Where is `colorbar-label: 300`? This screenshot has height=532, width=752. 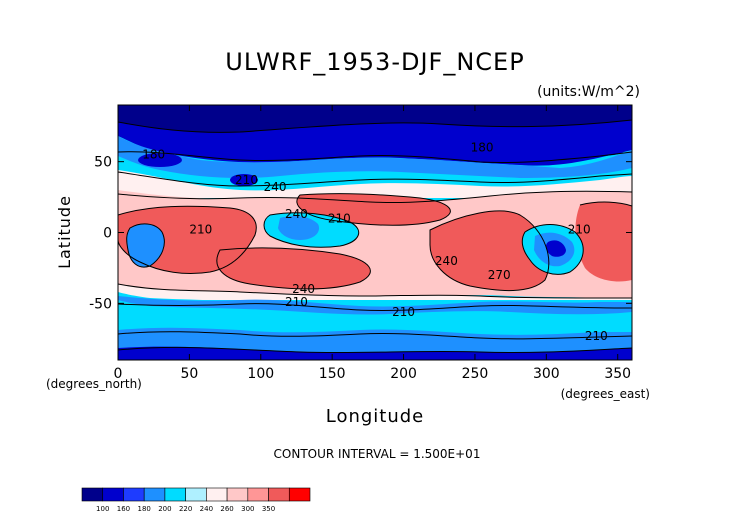
colorbar-label: 300 is located at coordinates (247, 509).